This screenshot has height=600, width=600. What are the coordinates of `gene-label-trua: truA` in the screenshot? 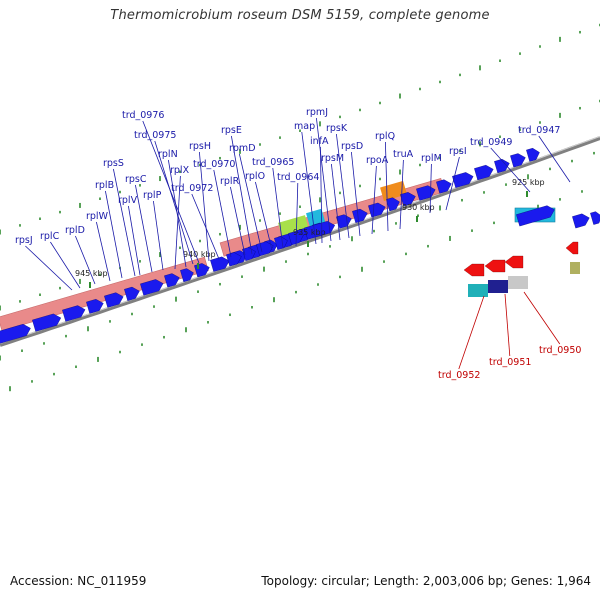 It's located at (403, 154).